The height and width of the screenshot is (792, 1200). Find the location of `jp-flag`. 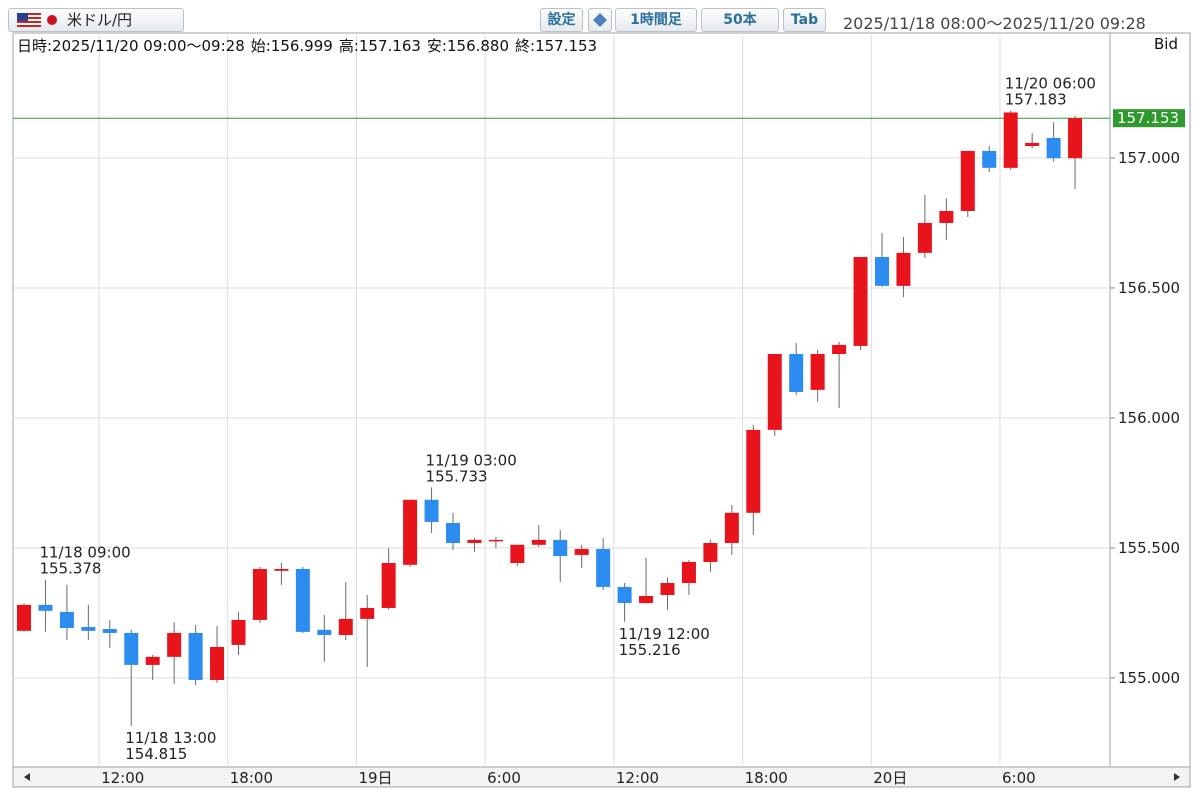

jp-flag is located at coordinates (52, 20).